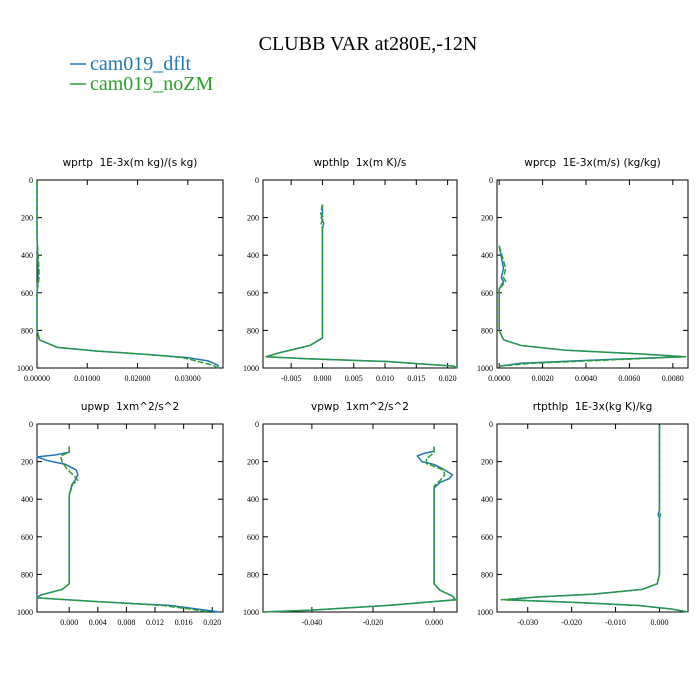 This screenshot has height=700, width=700. What do you see at coordinates (592, 163) in the screenshot?
I see `panel-title: wprcp 1E-3x(m/s) (kg/kg)` at bounding box center [592, 163].